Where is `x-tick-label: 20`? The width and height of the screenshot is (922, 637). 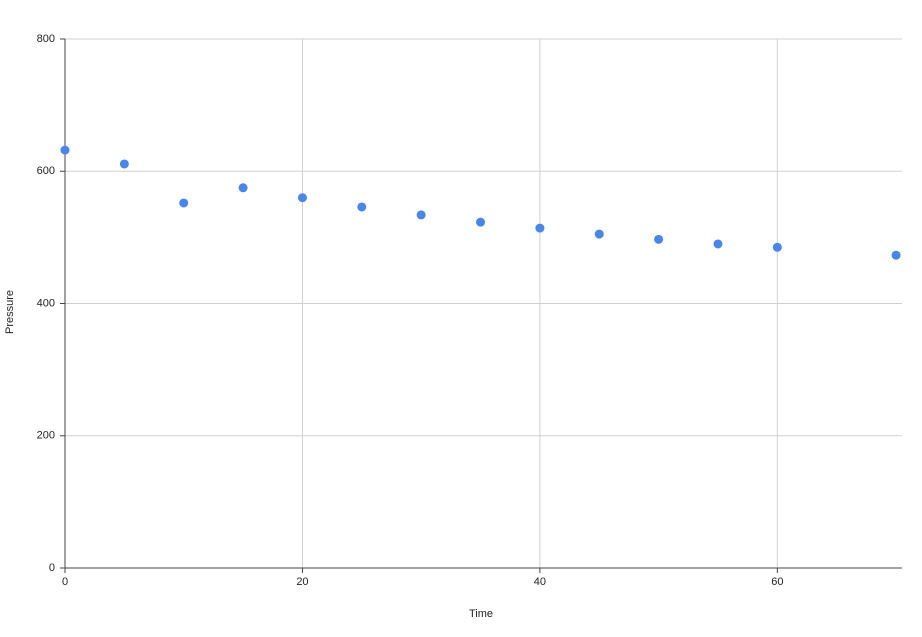
x-tick-label: 20 is located at coordinates (302, 582).